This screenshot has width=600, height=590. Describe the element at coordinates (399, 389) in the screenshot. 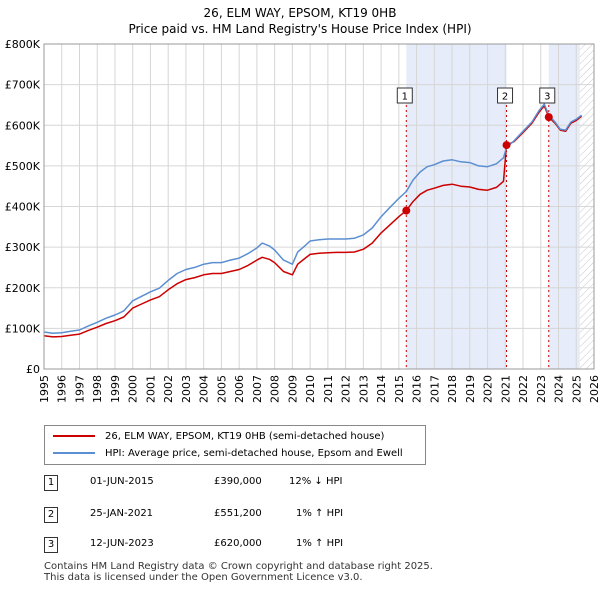

I see `x-tick-label: 2015` at that location.